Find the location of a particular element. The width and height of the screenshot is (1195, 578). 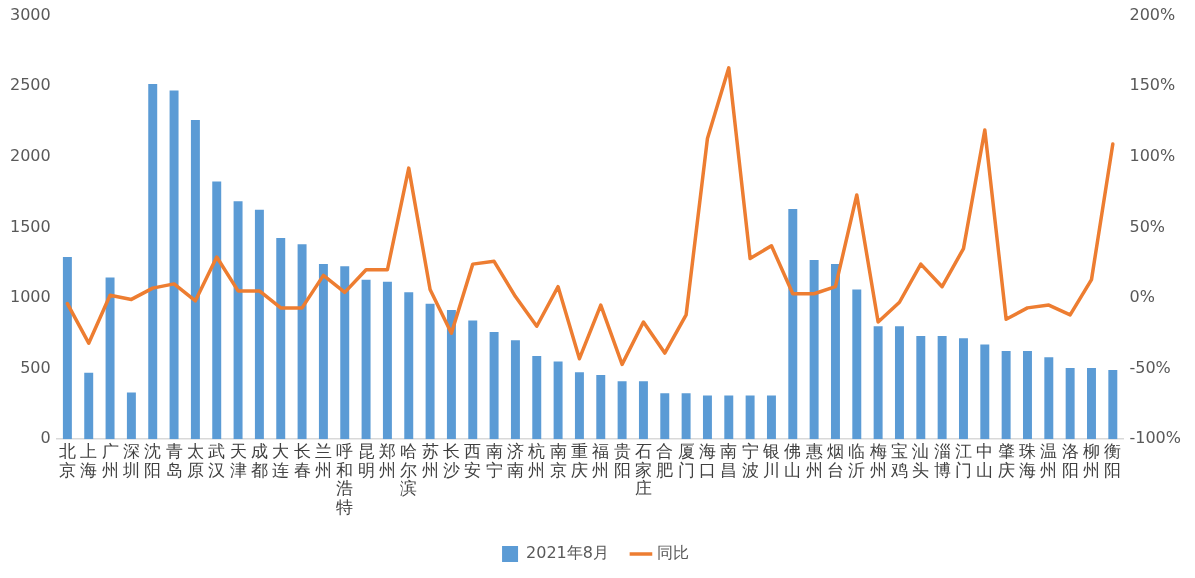

x-tick-label: 成都 is located at coordinates (259, 460).